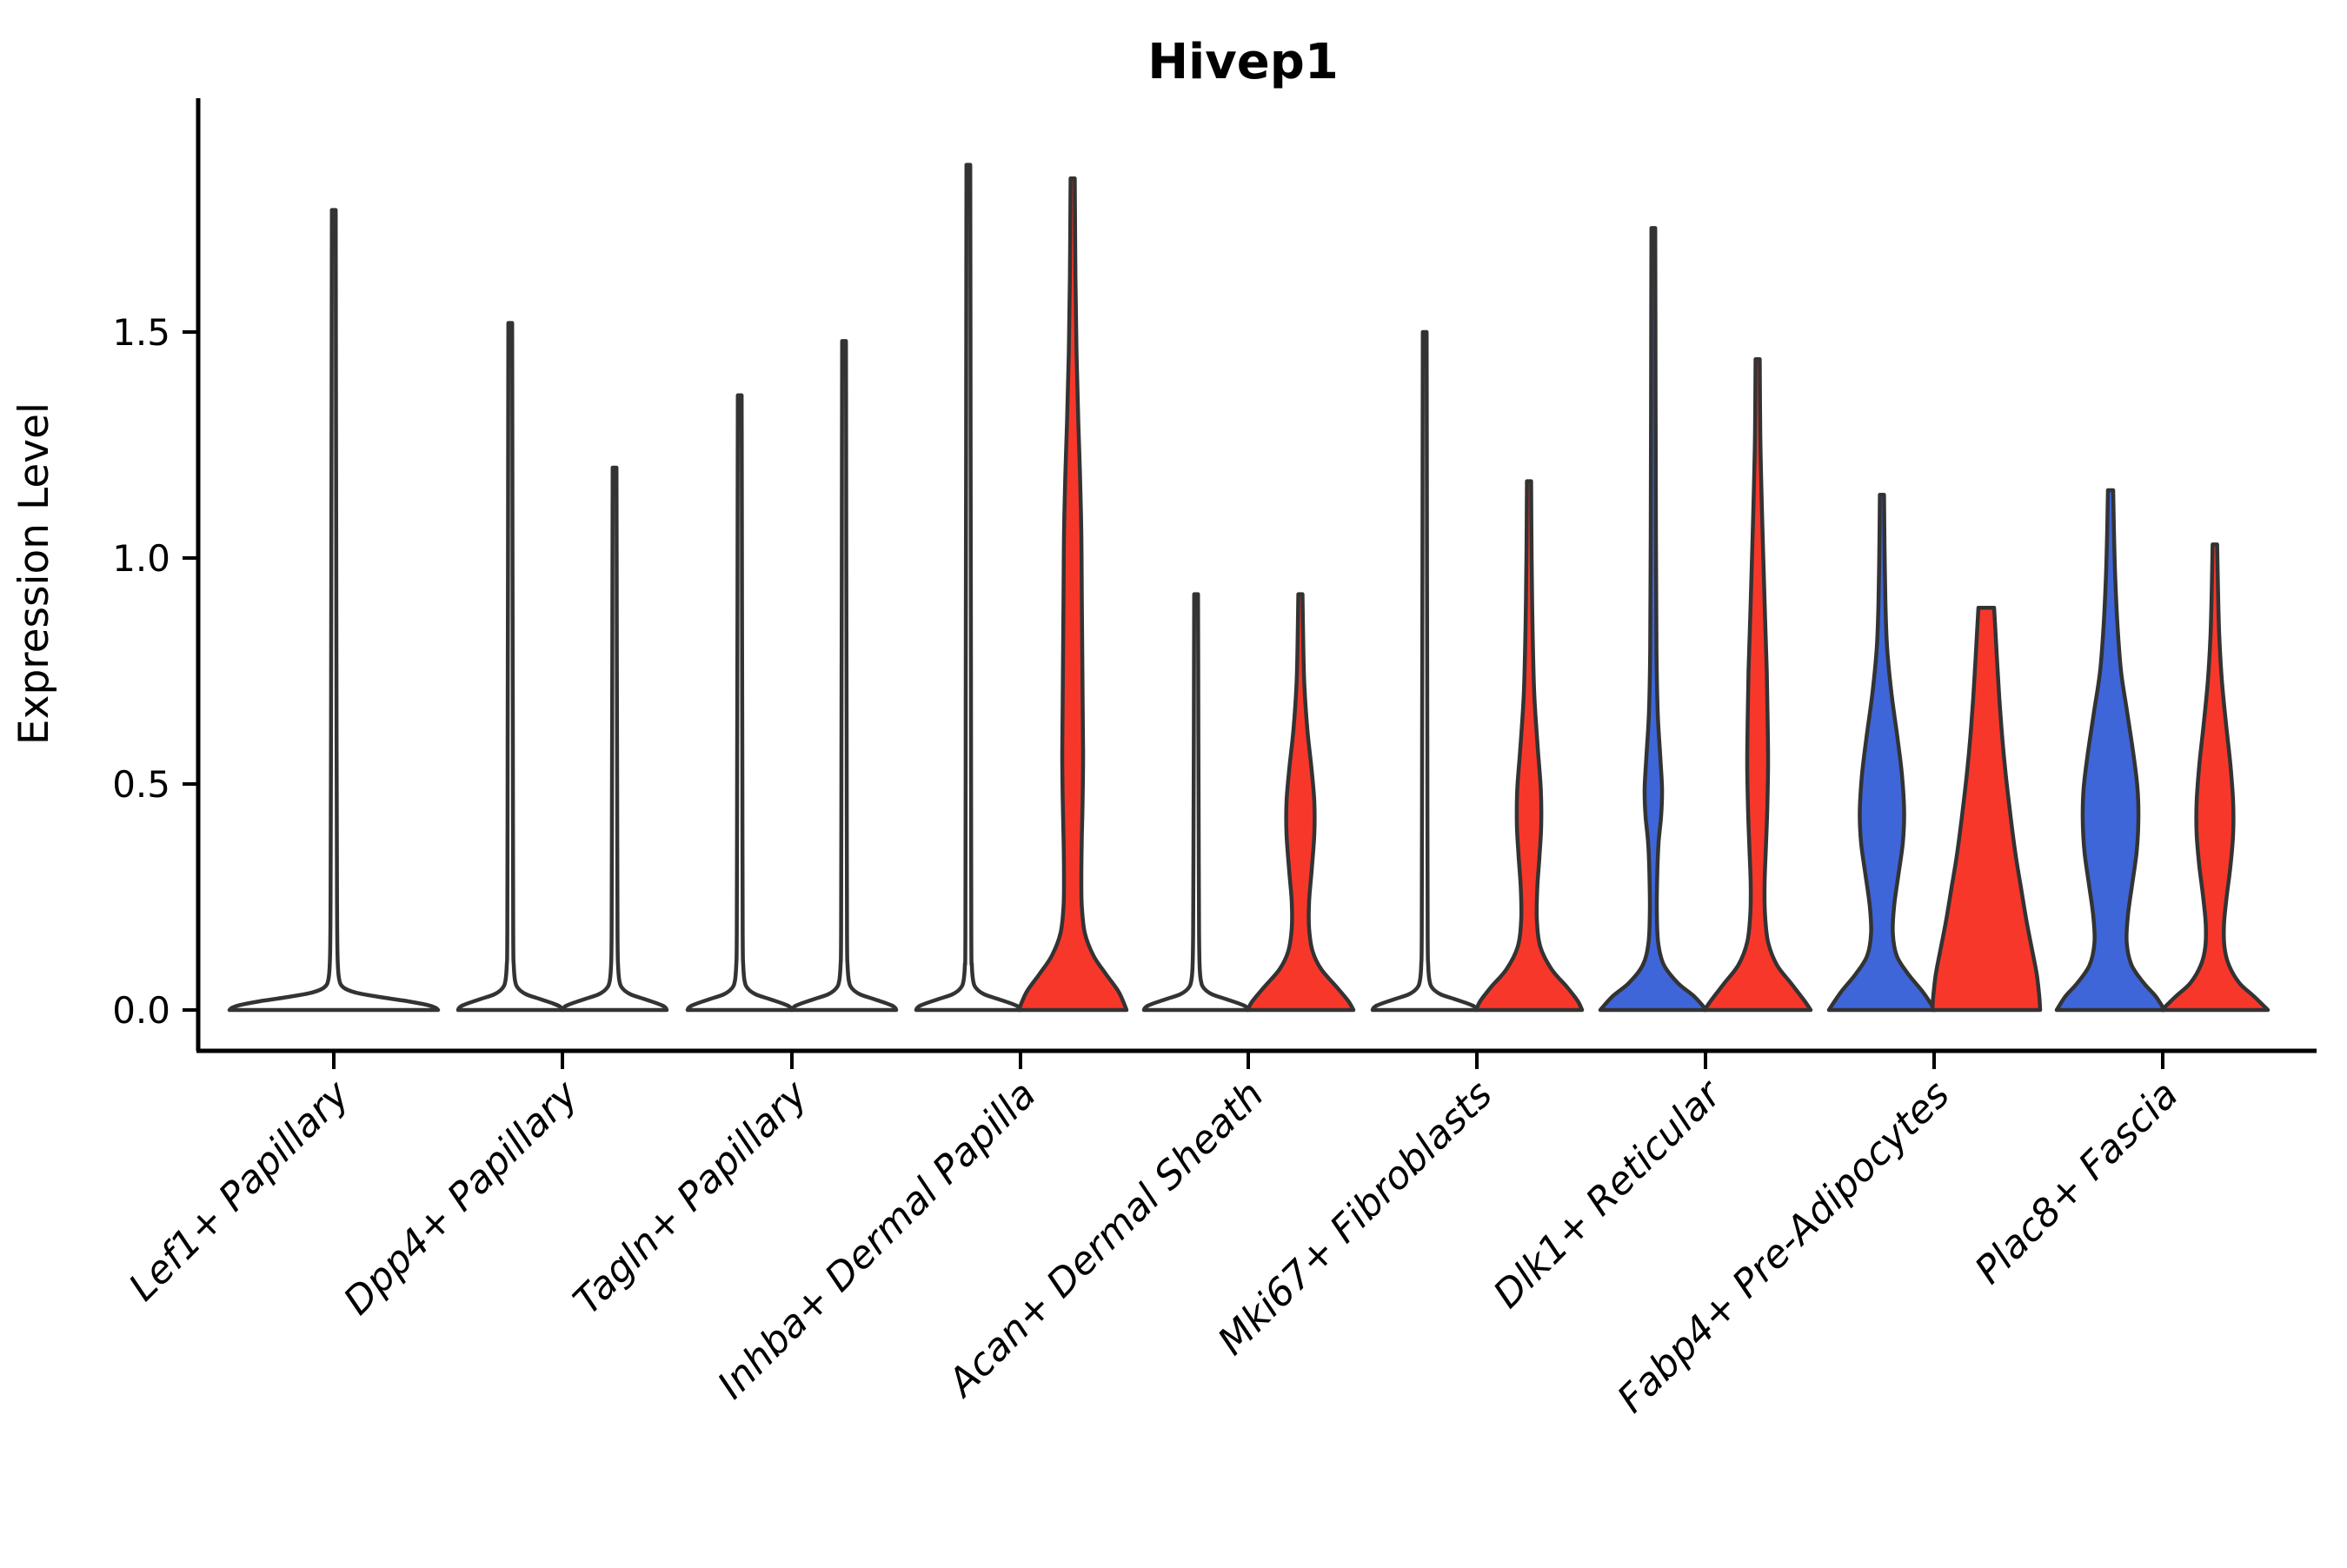  What do you see at coordinates (1072, 594) in the screenshot?
I see `violin-3-1-red` at bounding box center [1072, 594].